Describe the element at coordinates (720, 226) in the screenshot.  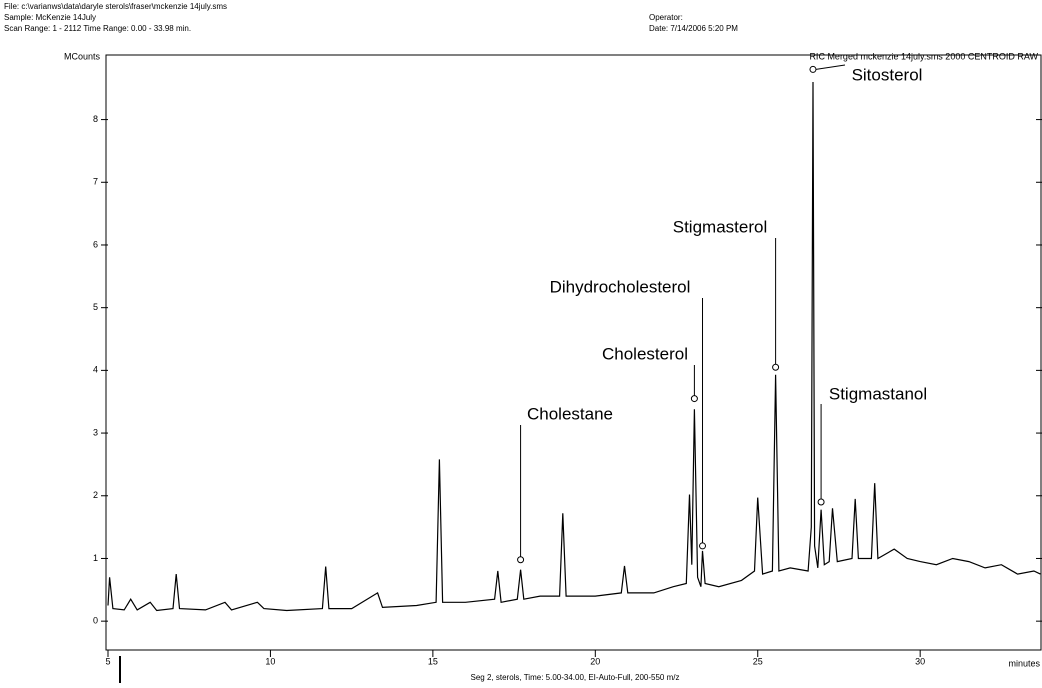
I see `peak-label: Stigmasterol` at that location.